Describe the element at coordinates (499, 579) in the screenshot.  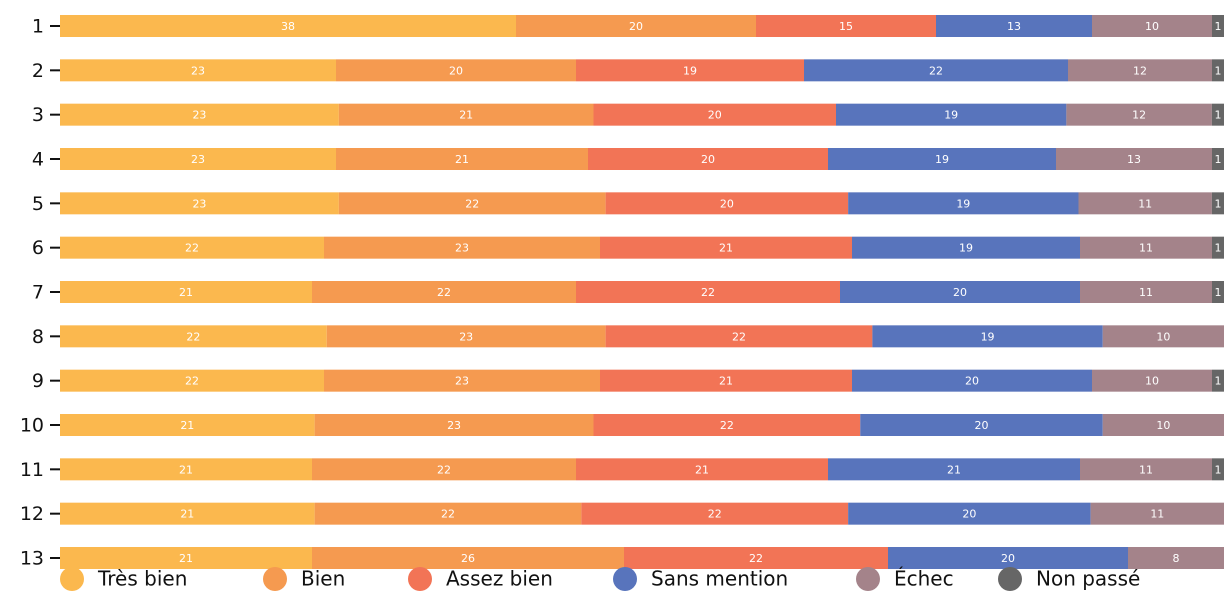
I see `legend-label: Assez bien` at that location.